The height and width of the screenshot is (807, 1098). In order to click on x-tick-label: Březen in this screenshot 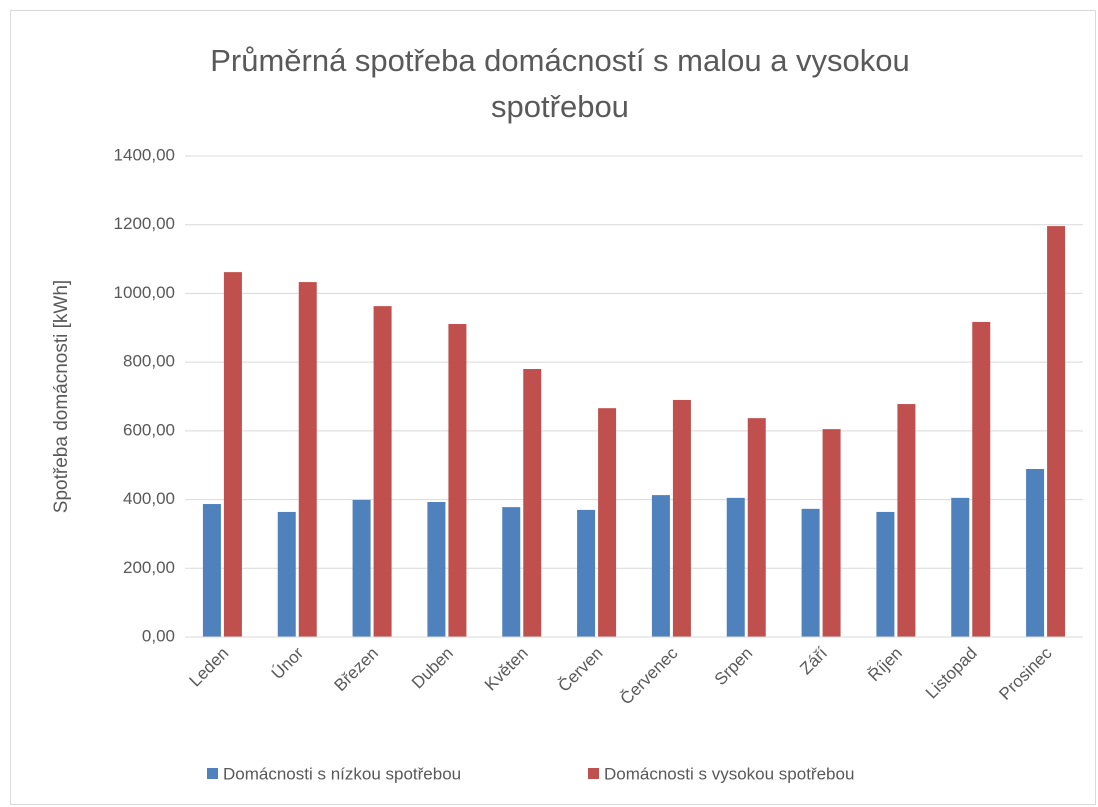, I will do `click(357, 670)`.